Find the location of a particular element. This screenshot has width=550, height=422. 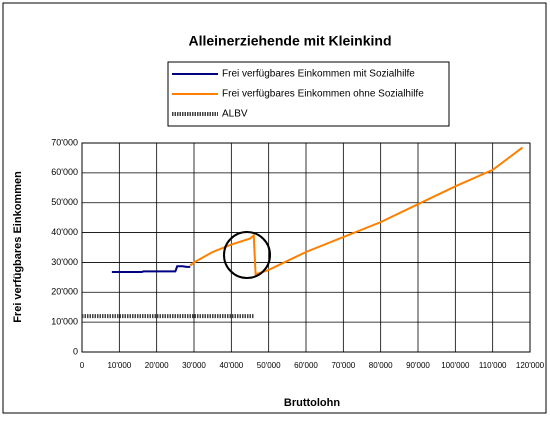

x-tick-label: 120'000 is located at coordinates (530, 365).